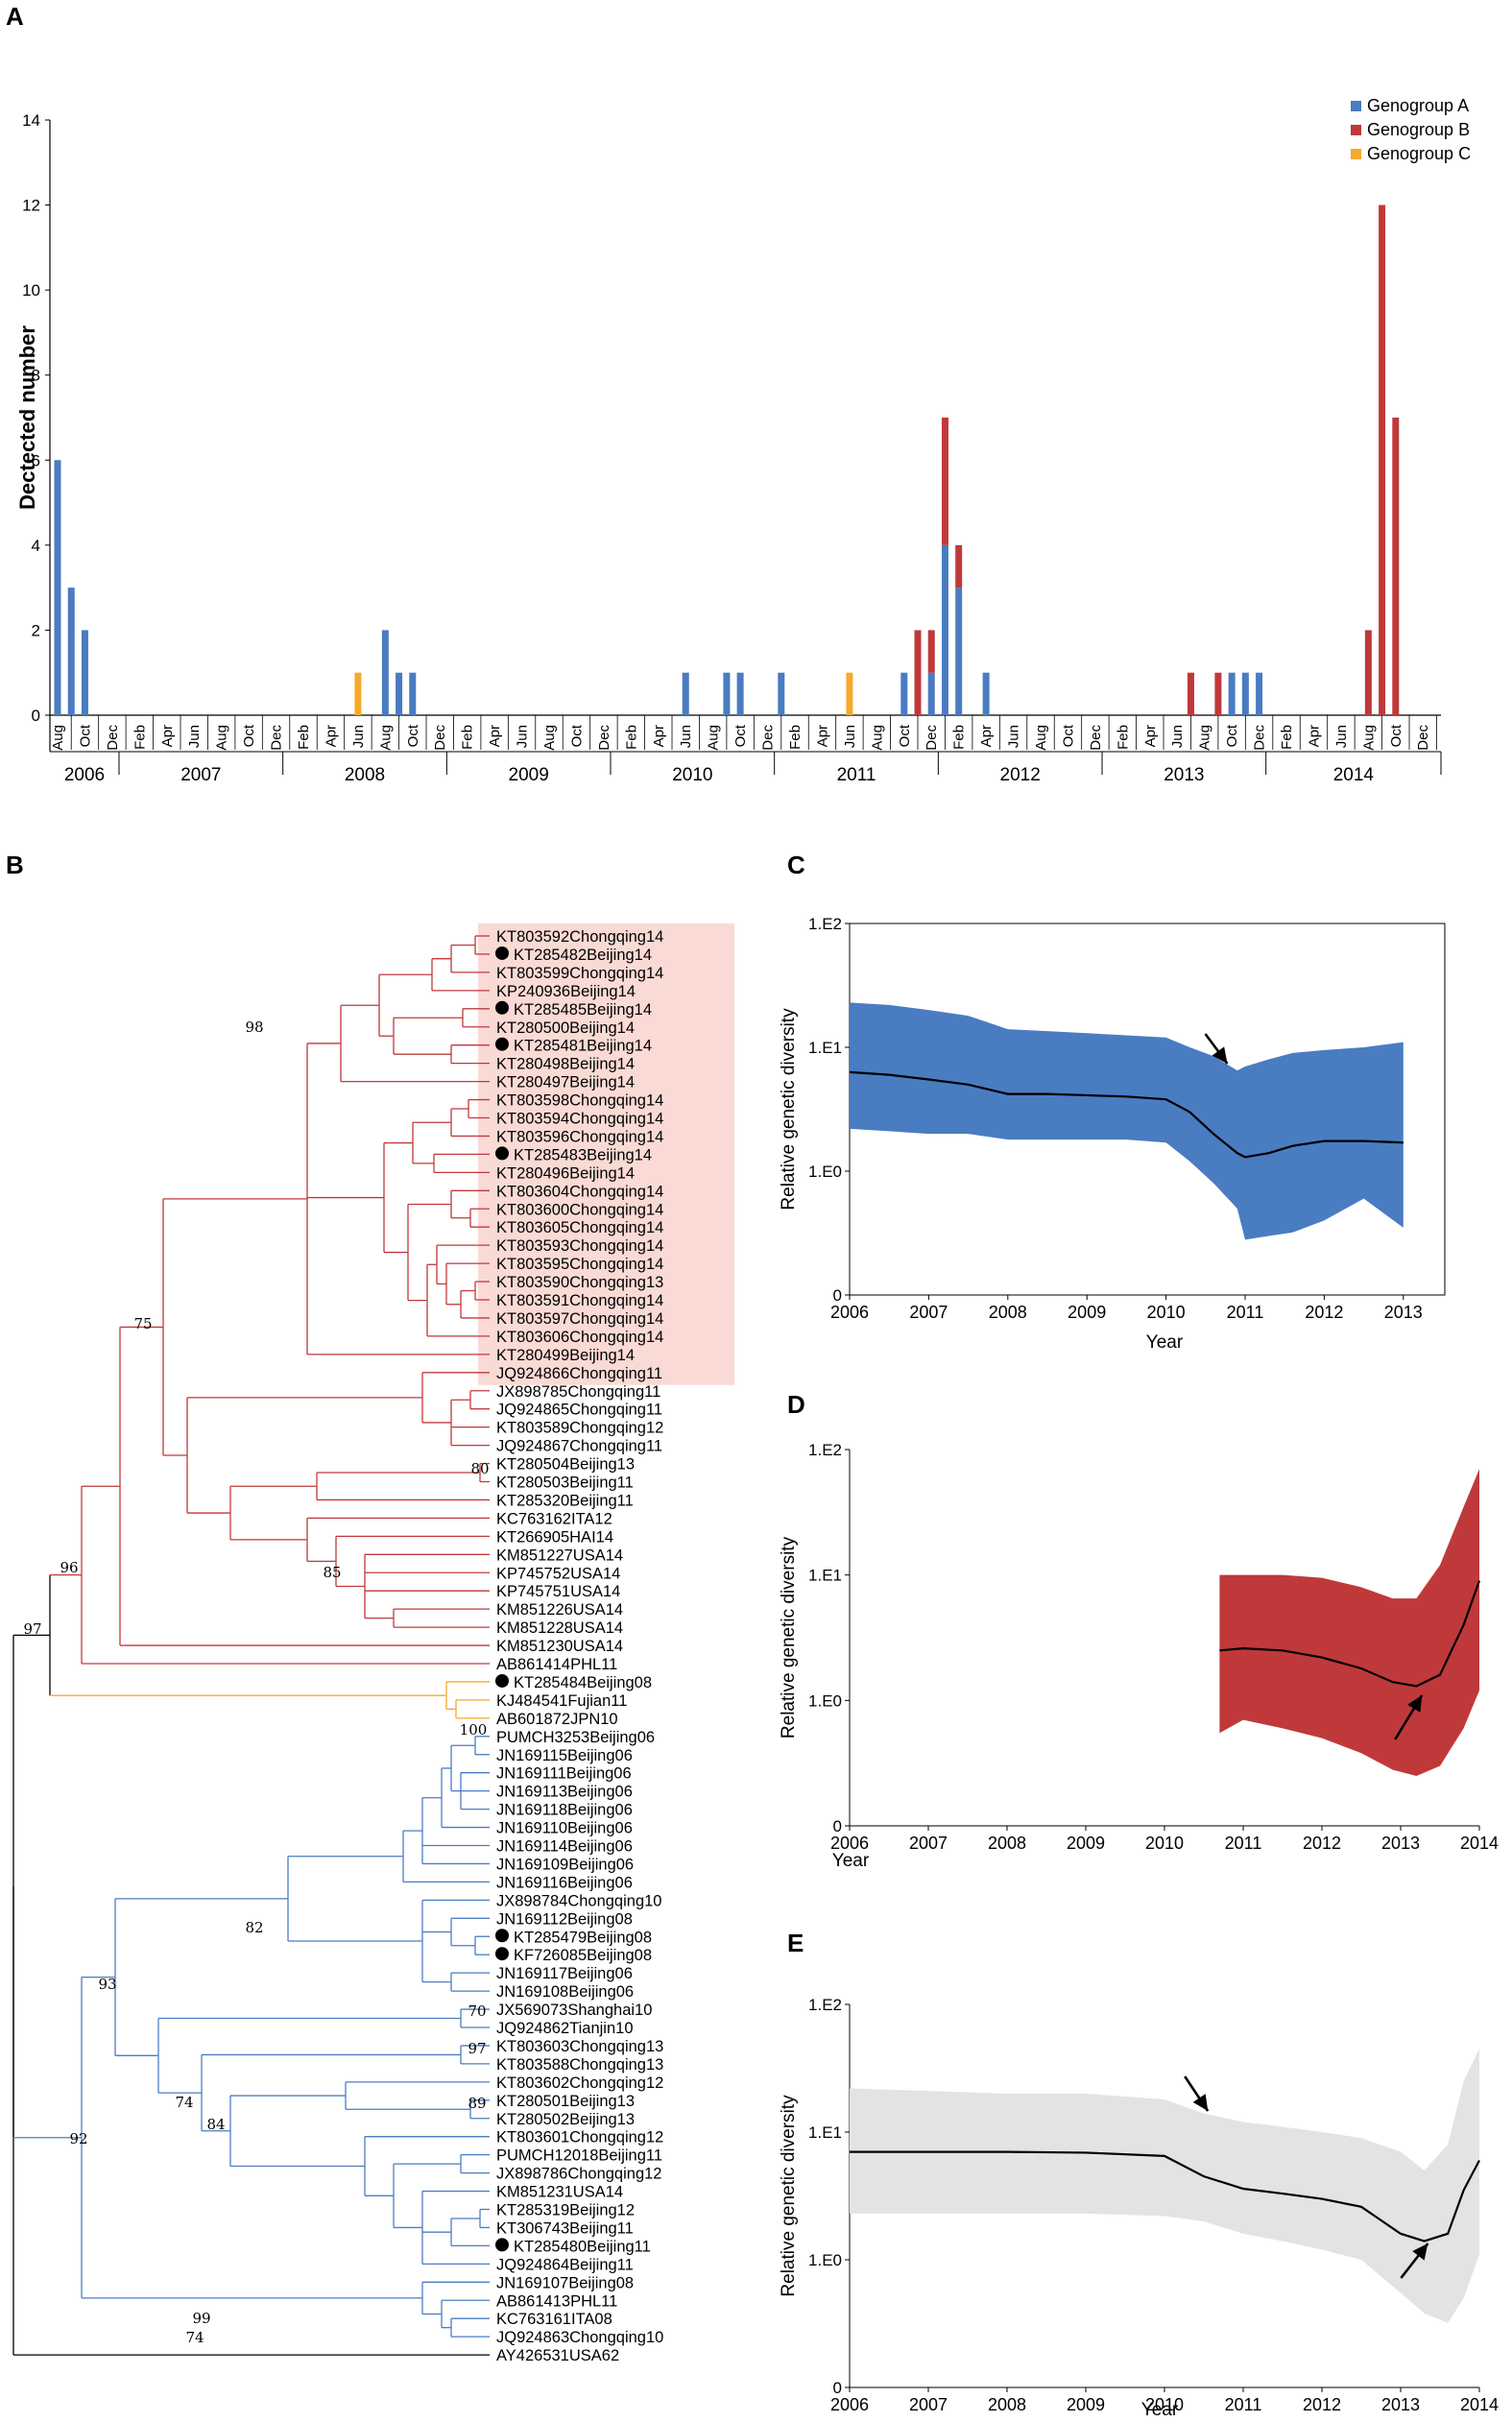  I want to click on taxon-label: JN169112Beijing08, so click(564, 1919).